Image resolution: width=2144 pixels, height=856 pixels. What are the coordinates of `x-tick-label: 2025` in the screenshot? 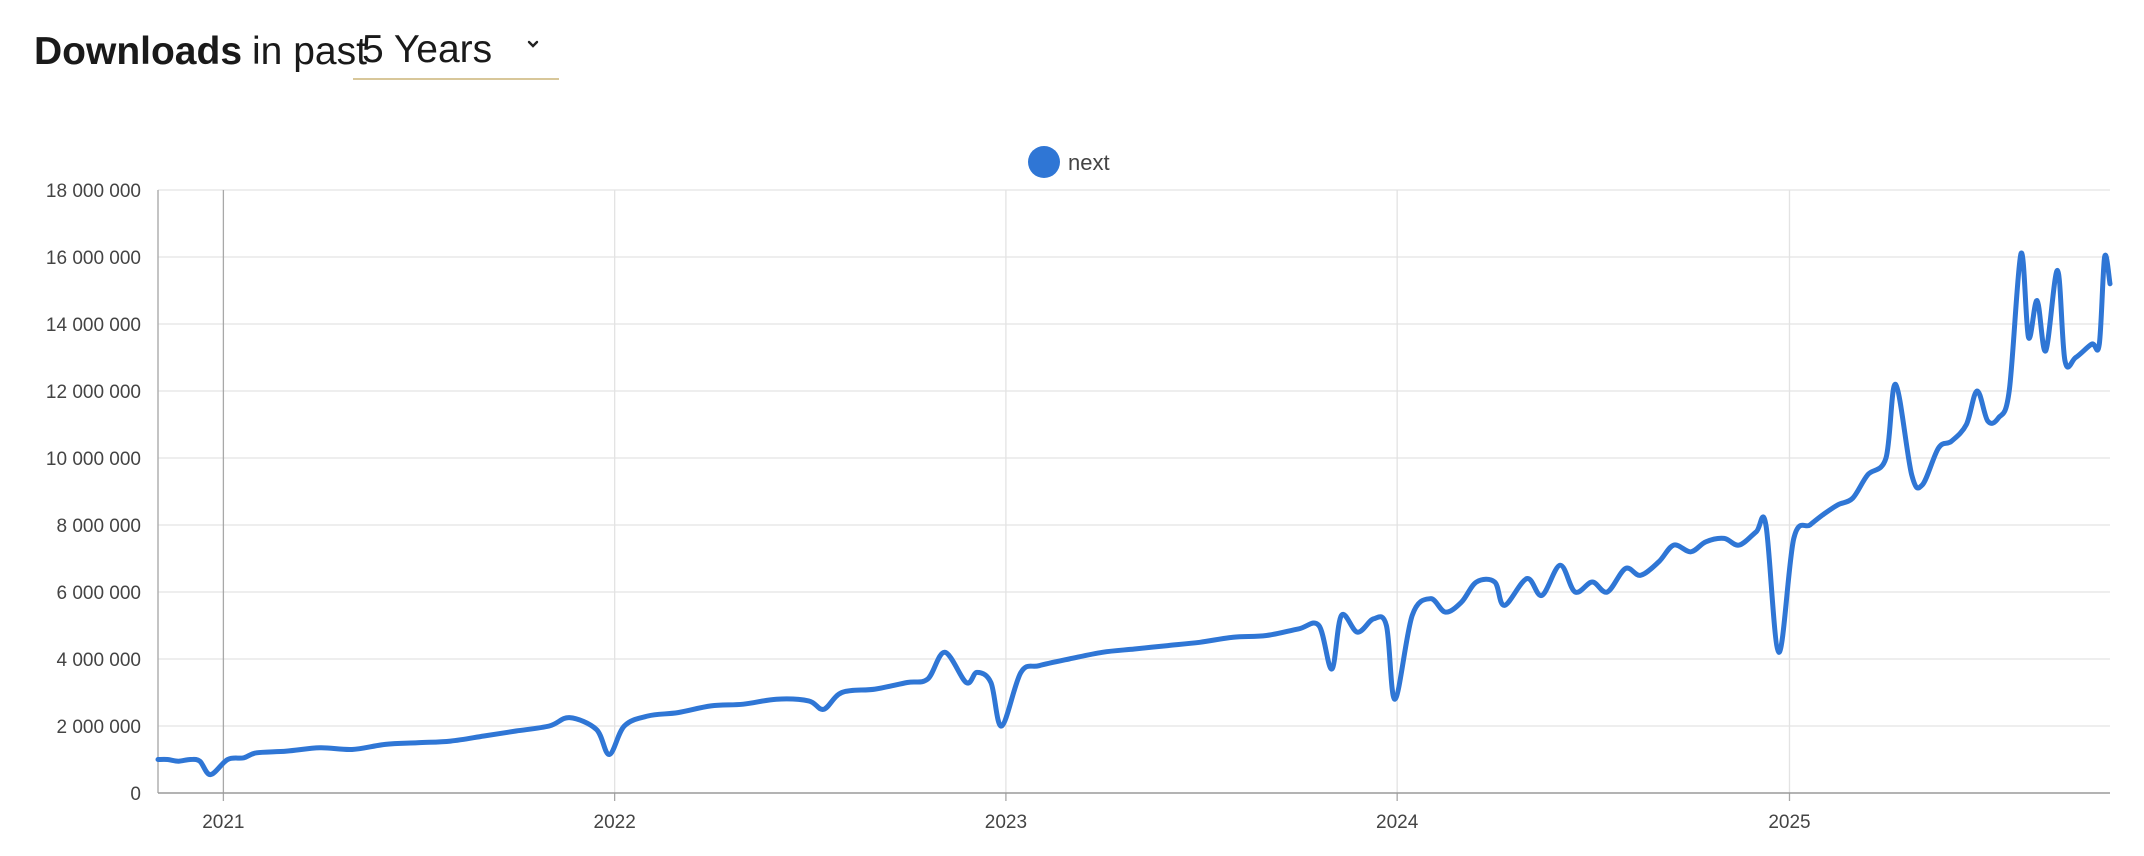 It's located at (1789, 822).